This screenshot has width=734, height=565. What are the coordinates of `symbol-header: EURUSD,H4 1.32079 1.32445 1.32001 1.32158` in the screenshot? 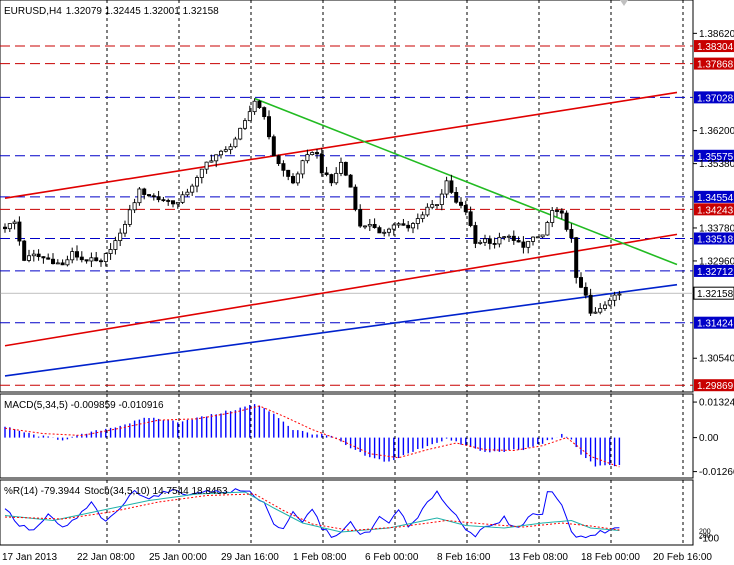 It's located at (111, 11).